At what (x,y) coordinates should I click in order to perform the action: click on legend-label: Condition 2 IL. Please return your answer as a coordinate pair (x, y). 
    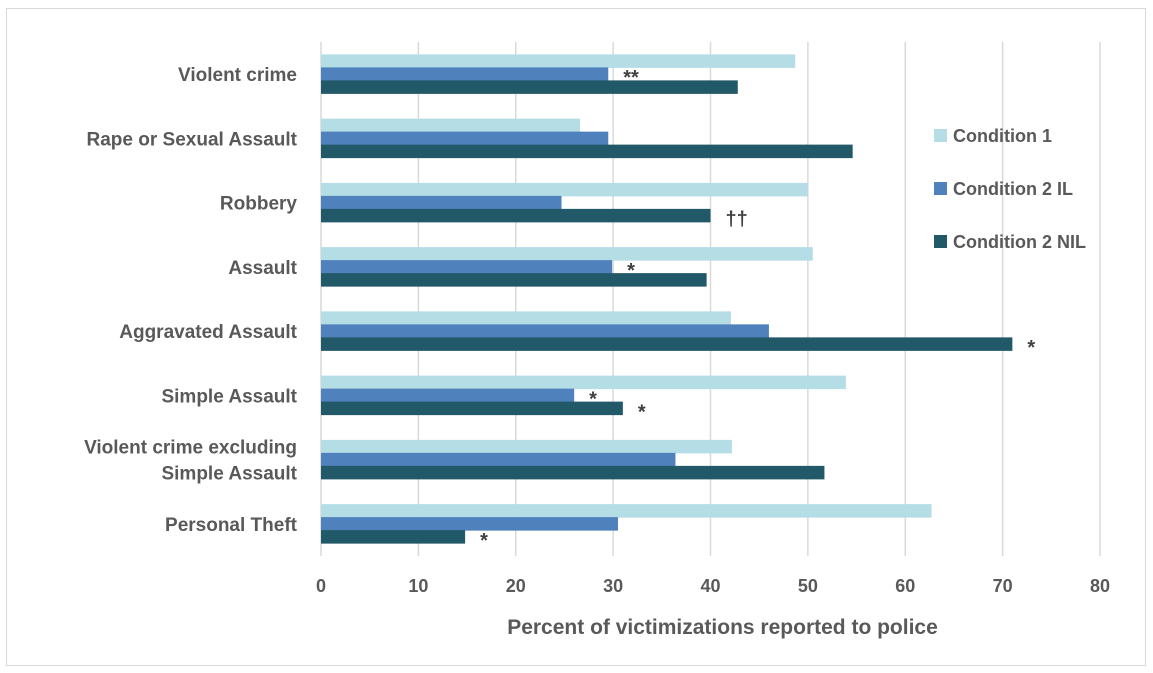
    Looking at the image, I should click on (1013, 189).